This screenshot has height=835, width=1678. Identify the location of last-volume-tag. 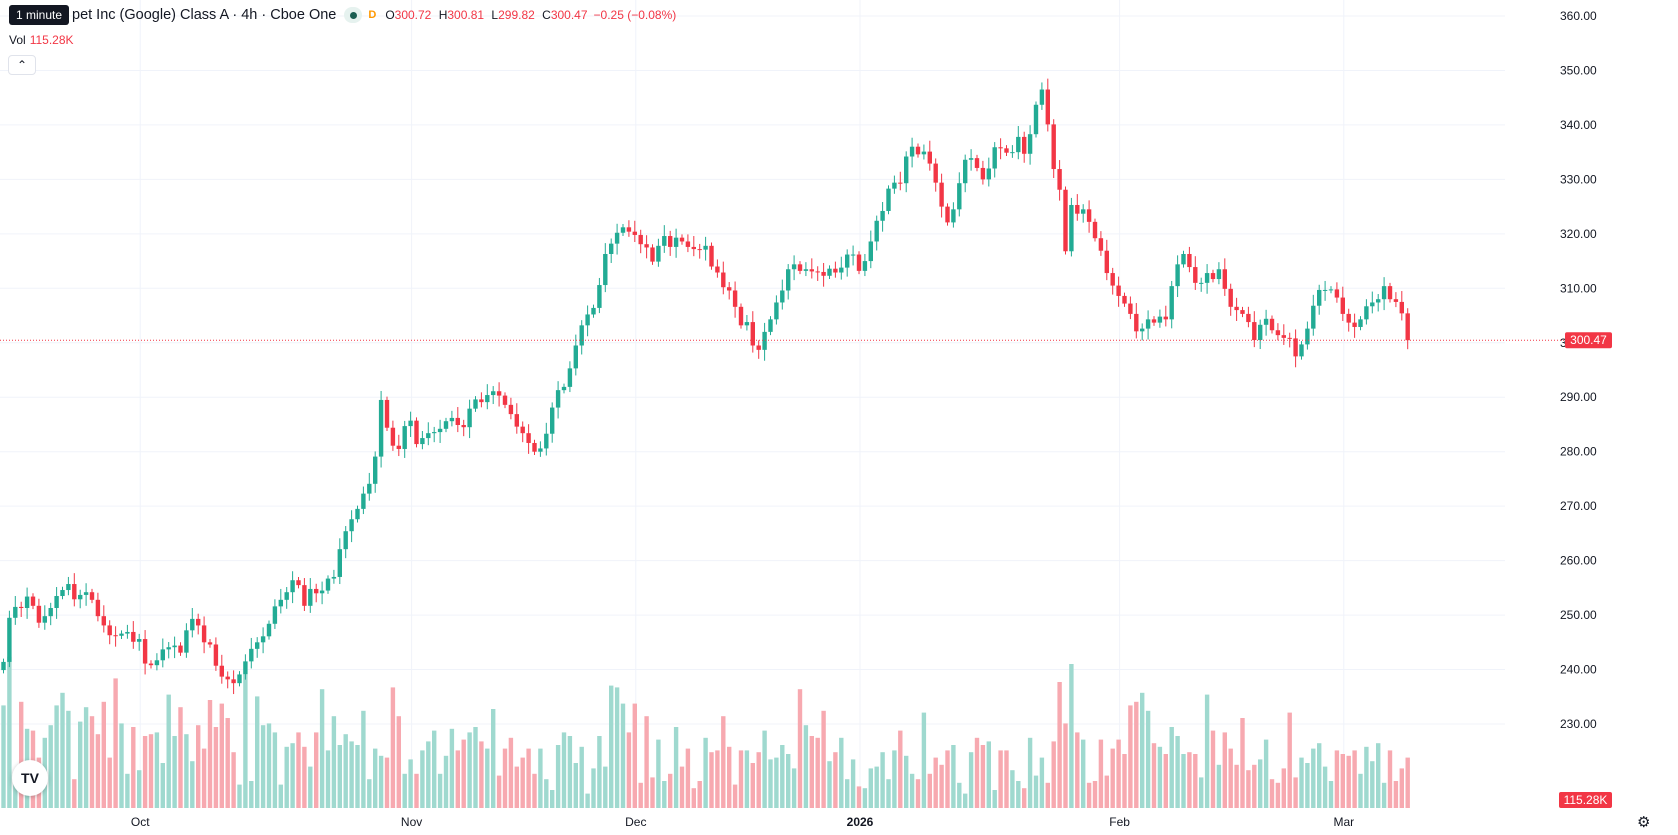
(1585, 800).